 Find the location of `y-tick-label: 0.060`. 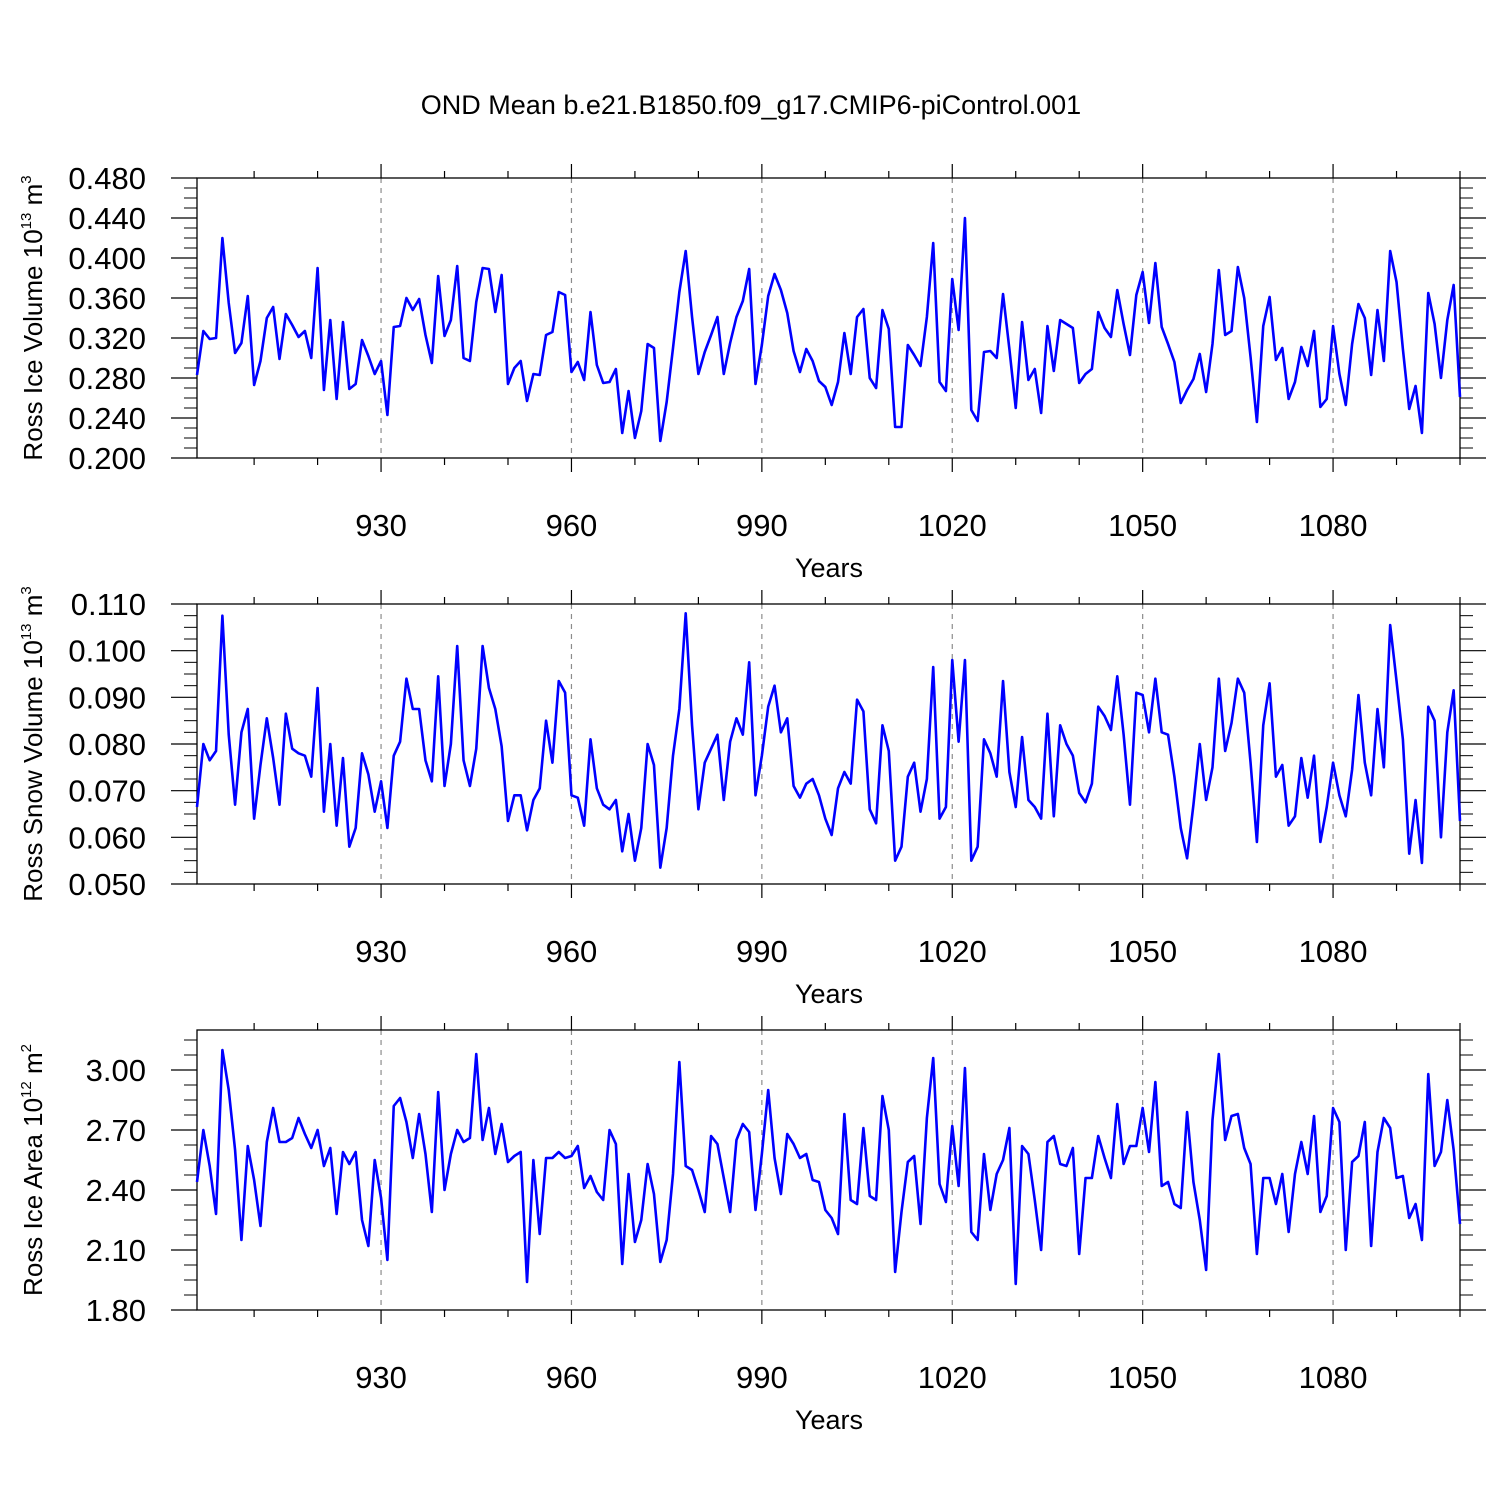

y-tick-label: 0.060 is located at coordinates (107, 837).